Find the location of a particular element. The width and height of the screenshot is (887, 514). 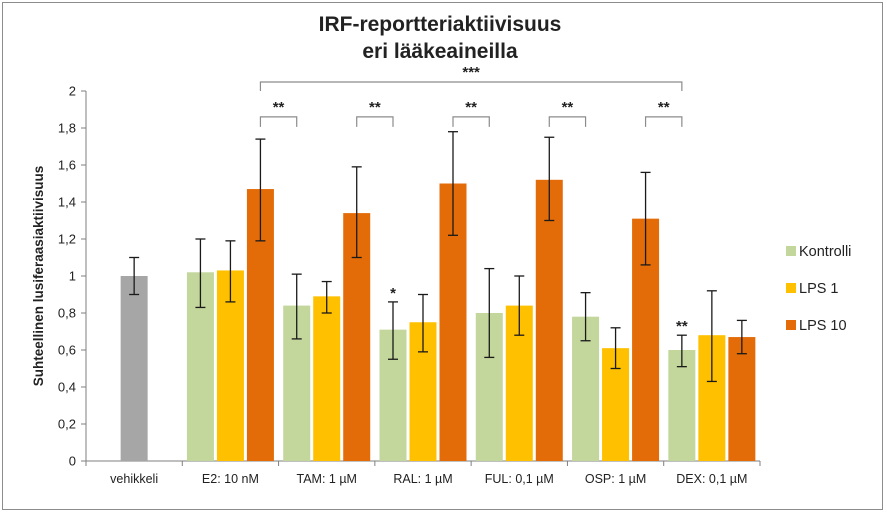

significance-annotation: * is located at coordinates (393, 293).